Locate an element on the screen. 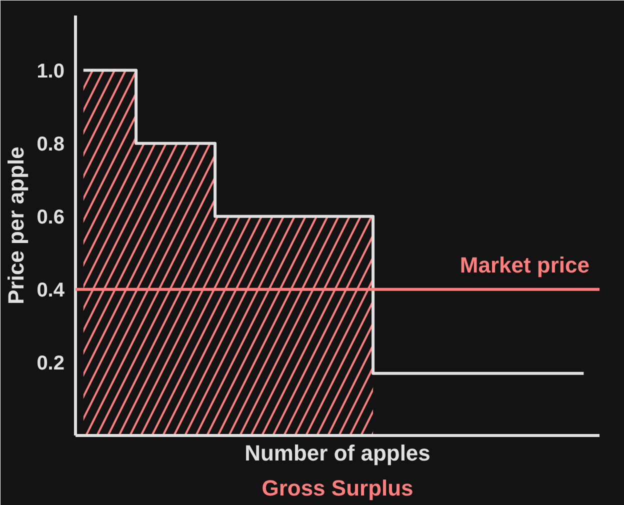  y-tick-label: 0.8 is located at coordinates (50, 144).